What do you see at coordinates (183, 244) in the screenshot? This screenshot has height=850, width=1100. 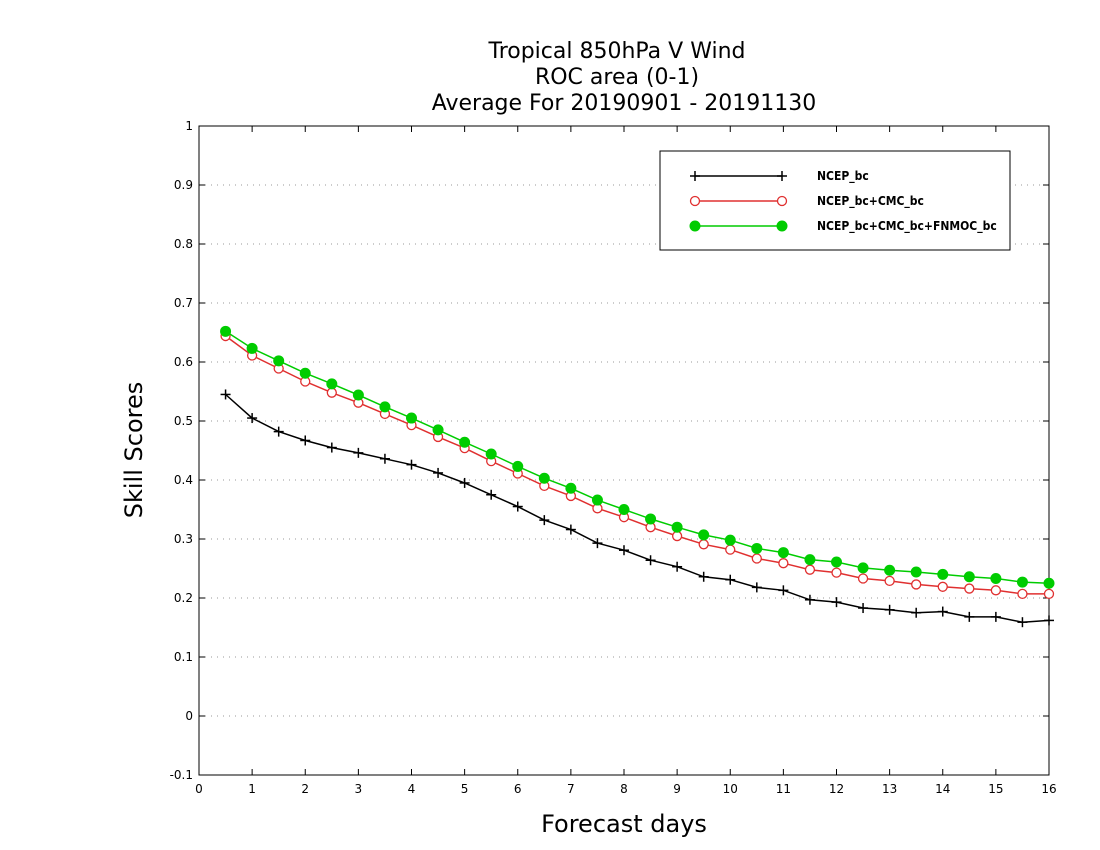 I see `y-tick-label: 0.8` at bounding box center [183, 244].